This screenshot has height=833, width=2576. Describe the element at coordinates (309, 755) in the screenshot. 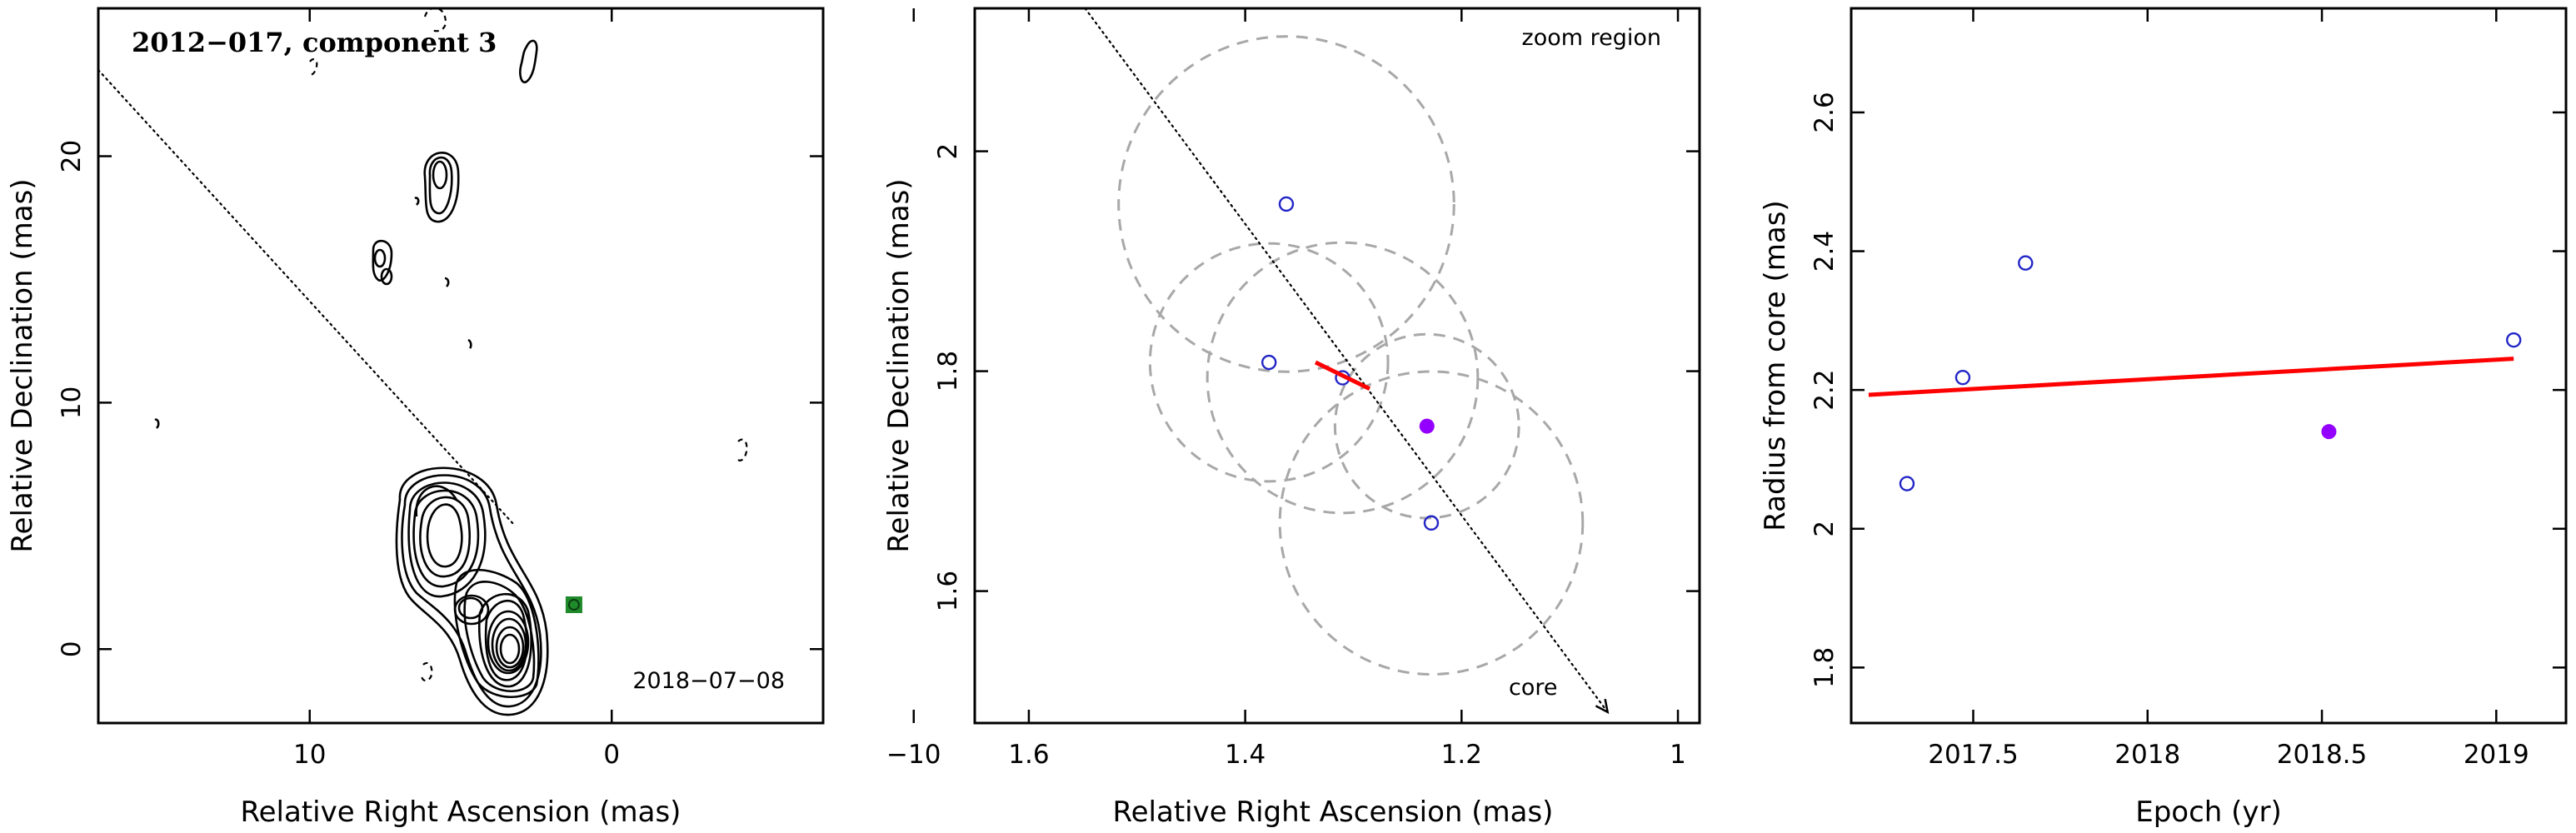

I see `x-tick-label: 10` at that location.